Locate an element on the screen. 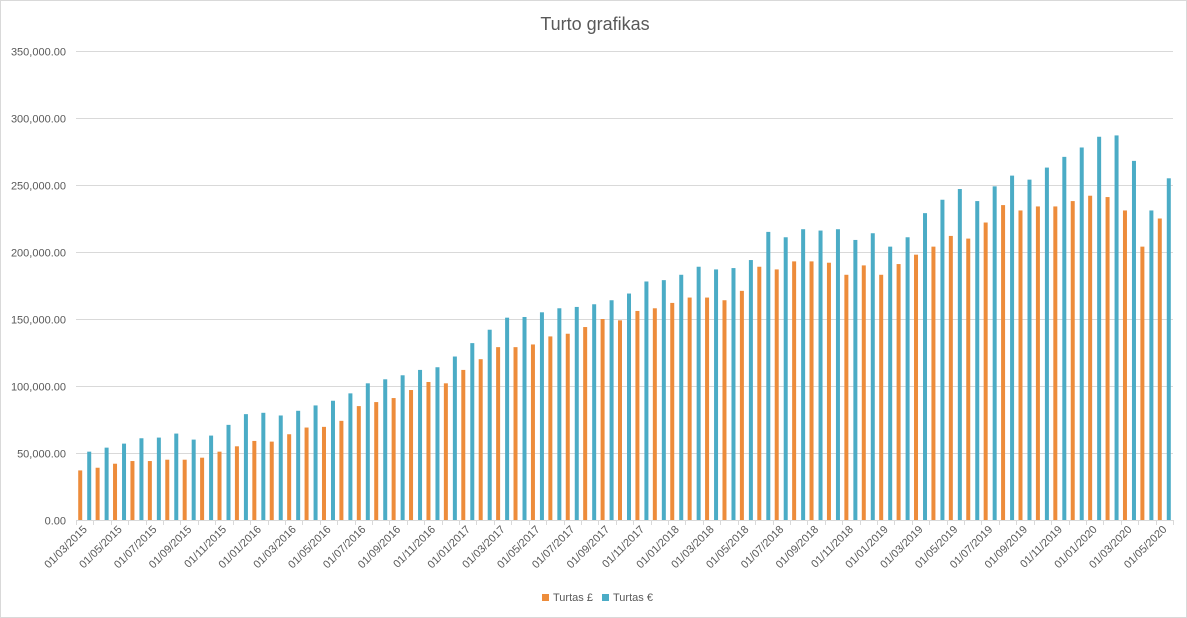 Image resolution: width=1187 pixels, height=618 pixels. legend-label: Turtas € is located at coordinates (633, 598).